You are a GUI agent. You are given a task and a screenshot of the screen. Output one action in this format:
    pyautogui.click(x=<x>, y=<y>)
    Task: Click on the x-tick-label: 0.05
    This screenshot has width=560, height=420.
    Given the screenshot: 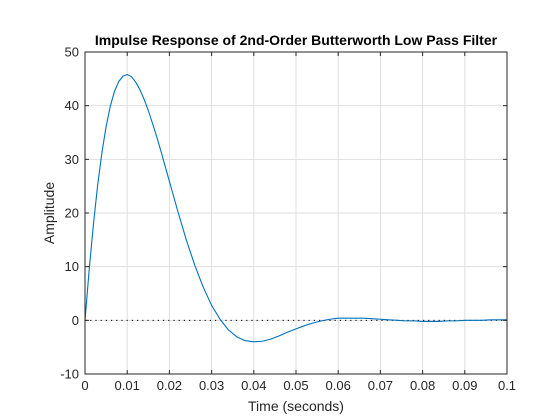 What is the action you would take?
    pyautogui.click(x=295, y=385)
    